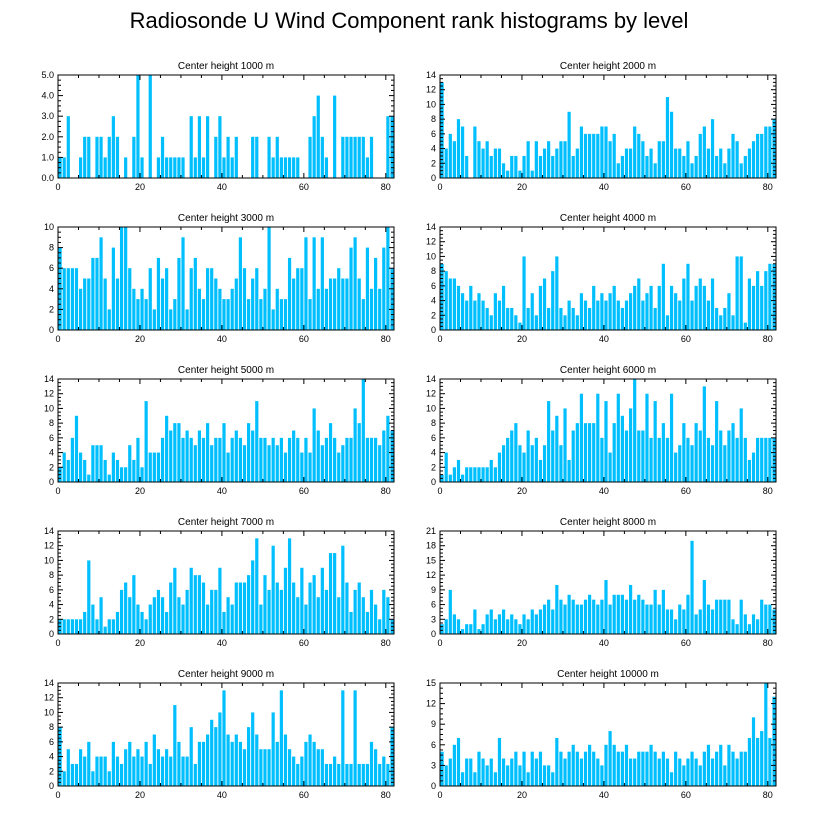  What do you see at coordinates (433, 330) in the screenshot?
I see `y-tick-label: 0` at bounding box center [433, 330].